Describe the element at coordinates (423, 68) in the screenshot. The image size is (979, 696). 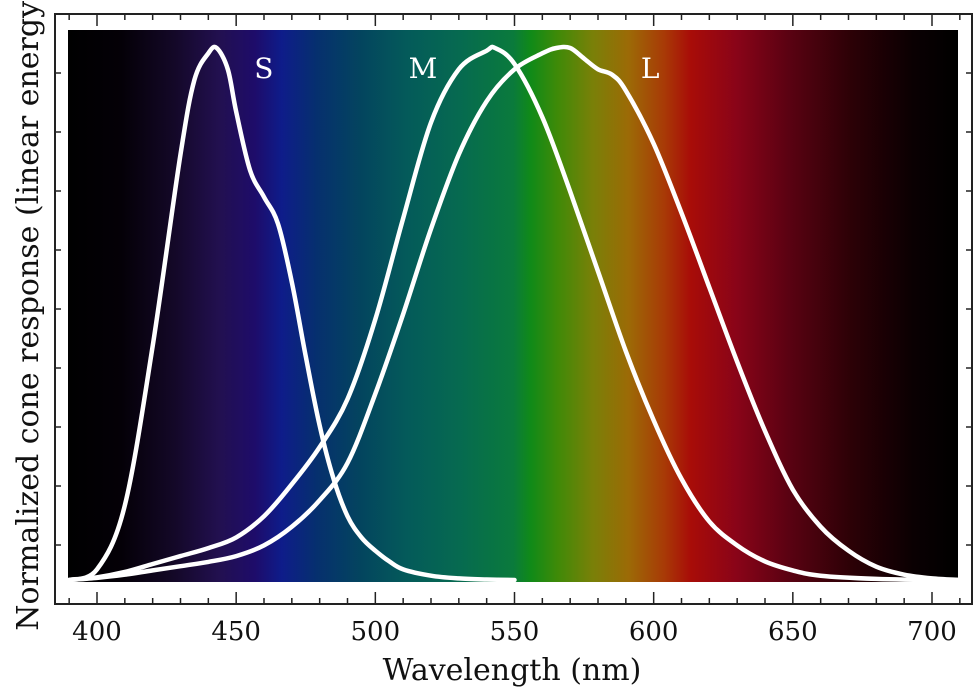
I see `series-label-m: M` at that location.